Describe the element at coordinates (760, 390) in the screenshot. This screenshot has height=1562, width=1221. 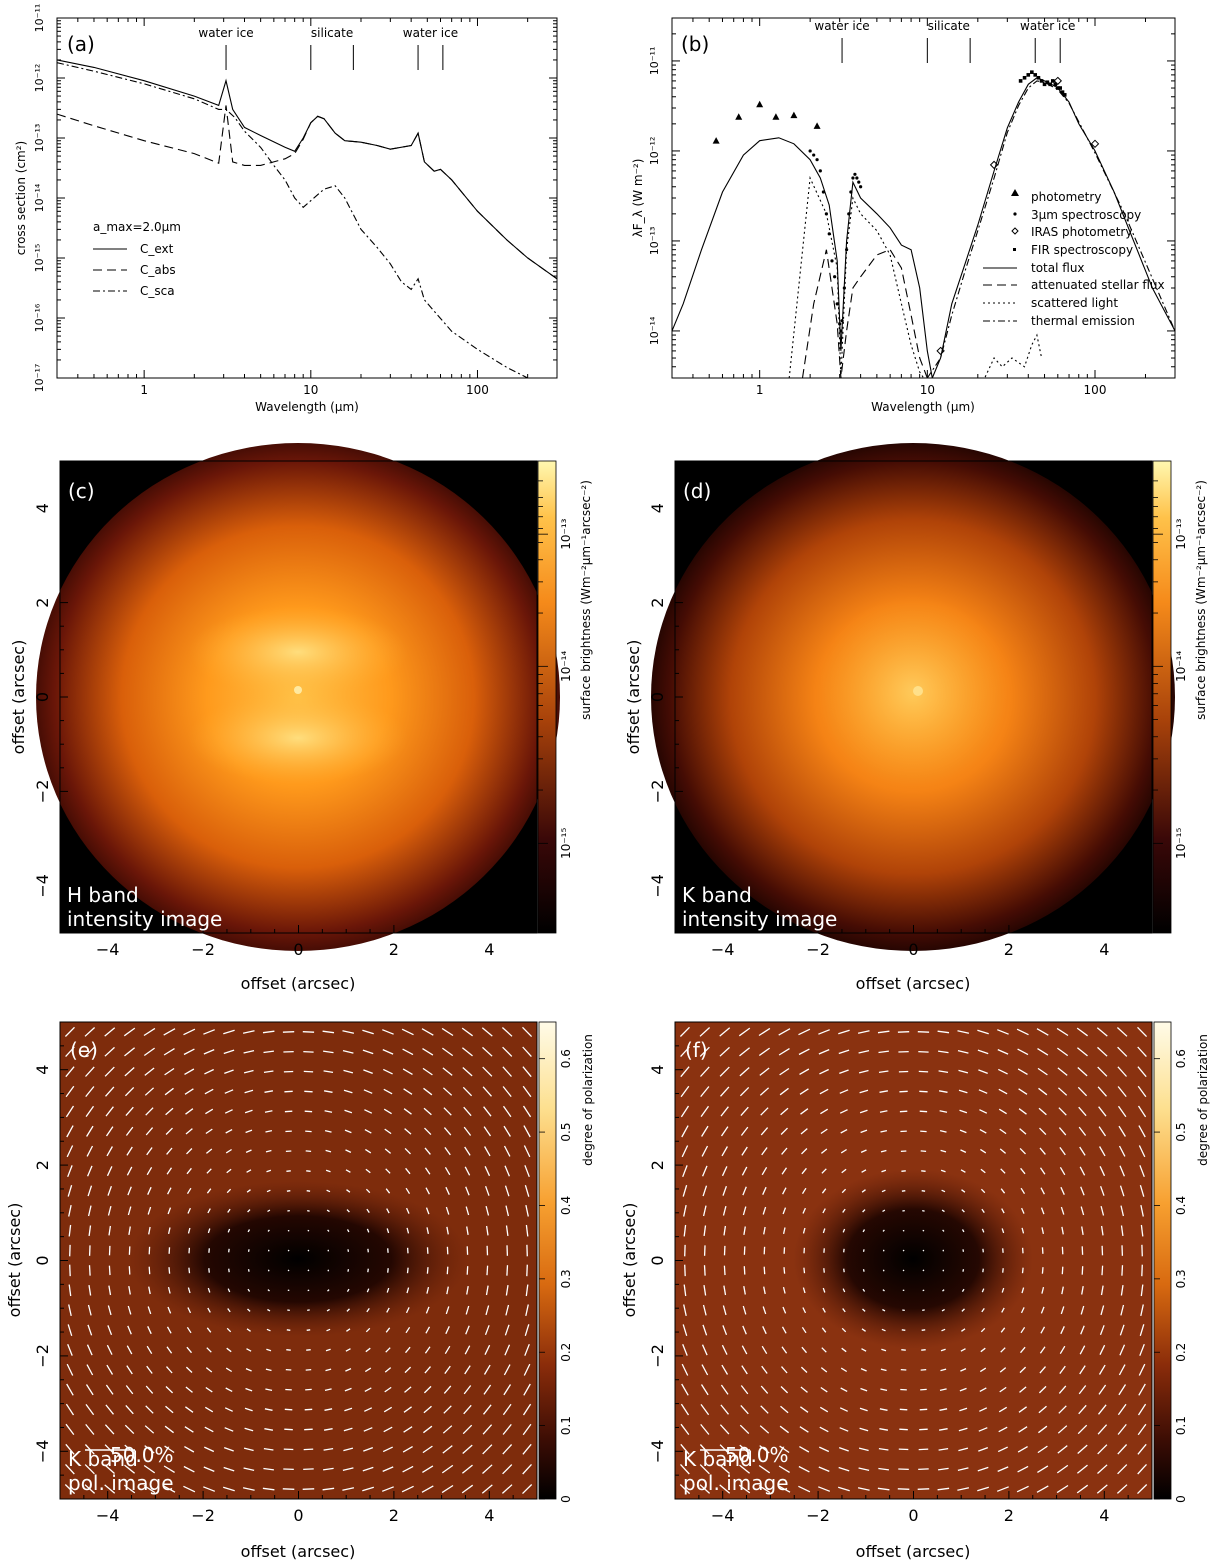
I see `x-tick-label: 1` at that location.